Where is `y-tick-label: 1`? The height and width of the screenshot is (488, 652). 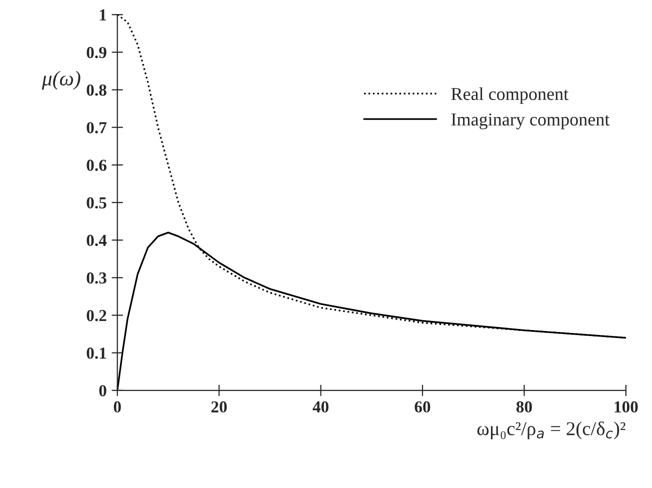 y-tick-label: 1 is located at coordinates (103, 14).